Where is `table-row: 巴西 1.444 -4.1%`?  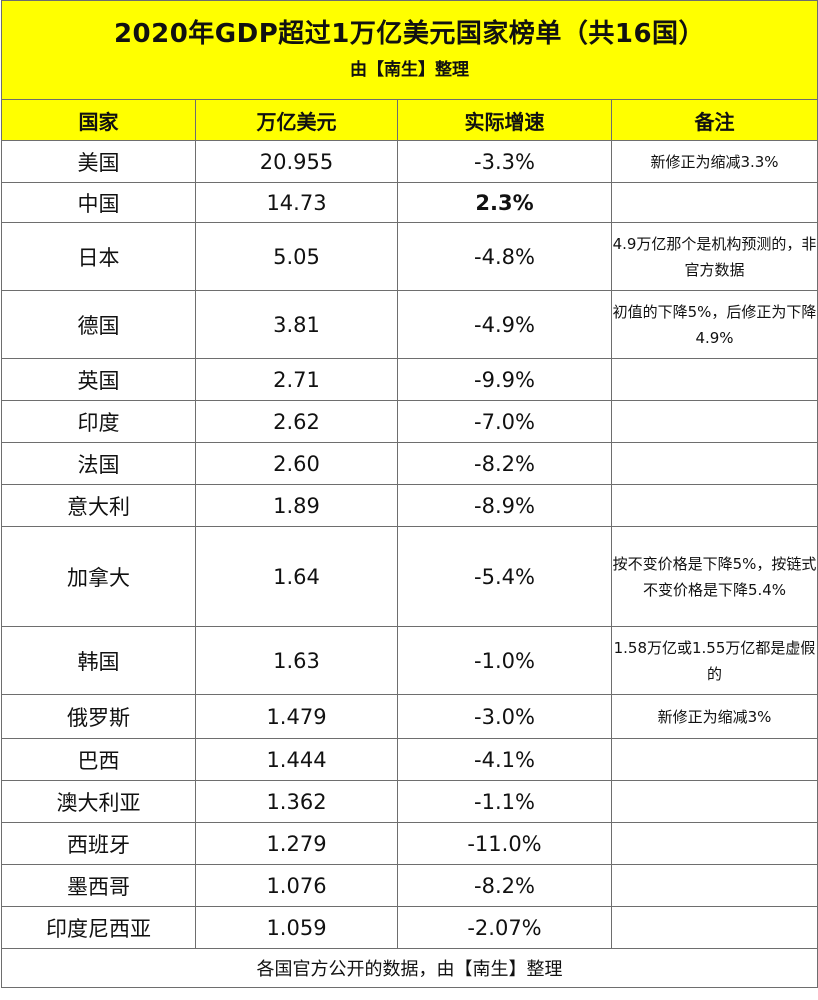
table-row: 巴西 1.444 -4.1% is located at coordinates (409, 759).